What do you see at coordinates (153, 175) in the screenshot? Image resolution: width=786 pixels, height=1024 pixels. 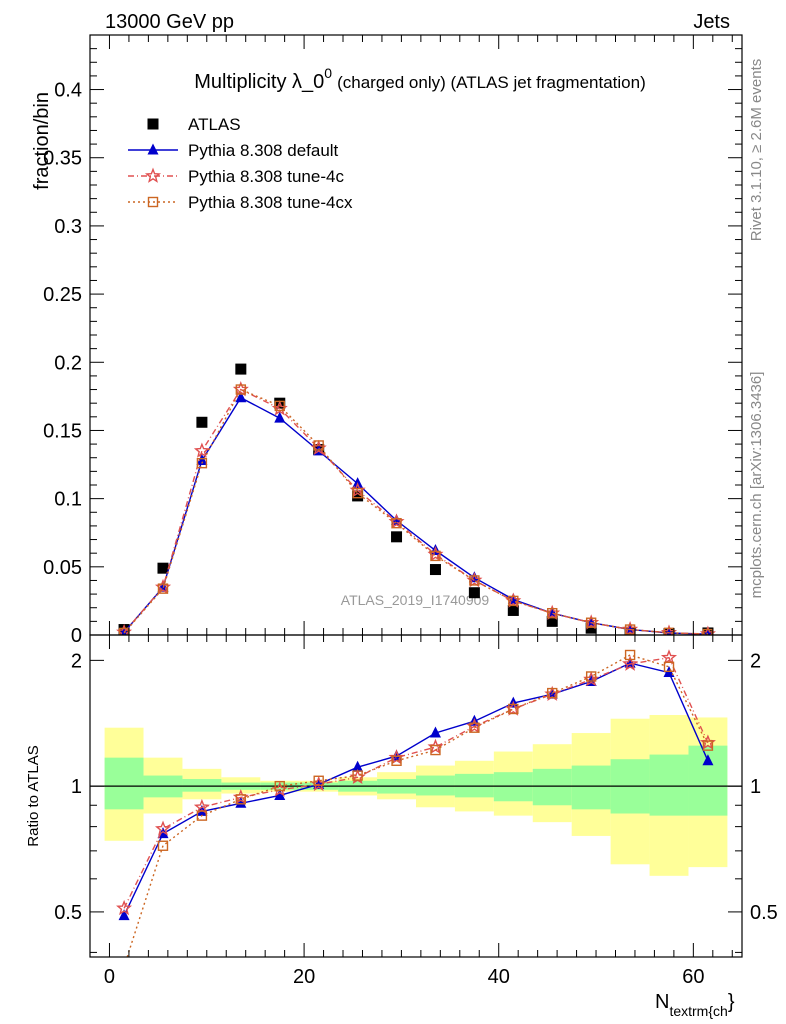 I see `legend-marker-pythia-8-308-tune-4c` at bounding box center [153, 175].